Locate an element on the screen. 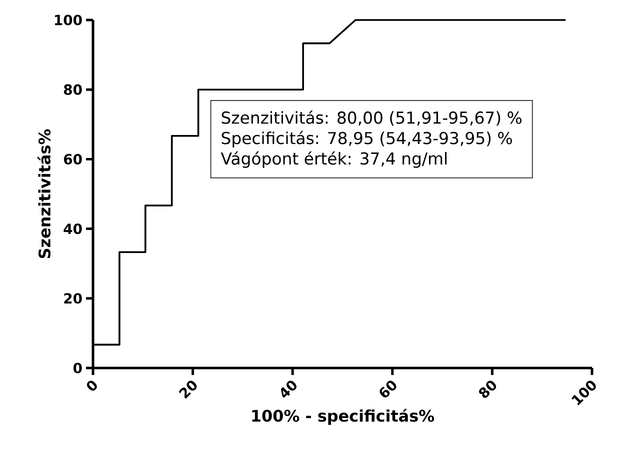 The width and height of the screenshot is (625, 457). annotation: Specificitás: 78,95 (54,43-93,95) % is located at coordinates (367, 139).